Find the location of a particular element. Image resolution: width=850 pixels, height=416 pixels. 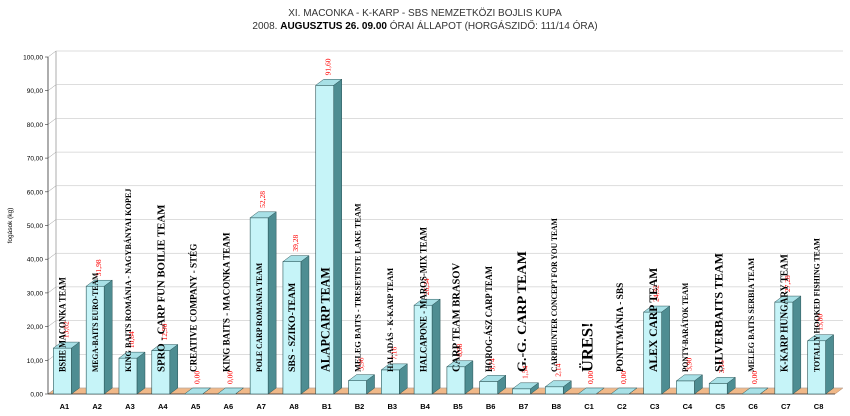

y-tick-label: 90,00 is located at coordinates (35, 91).